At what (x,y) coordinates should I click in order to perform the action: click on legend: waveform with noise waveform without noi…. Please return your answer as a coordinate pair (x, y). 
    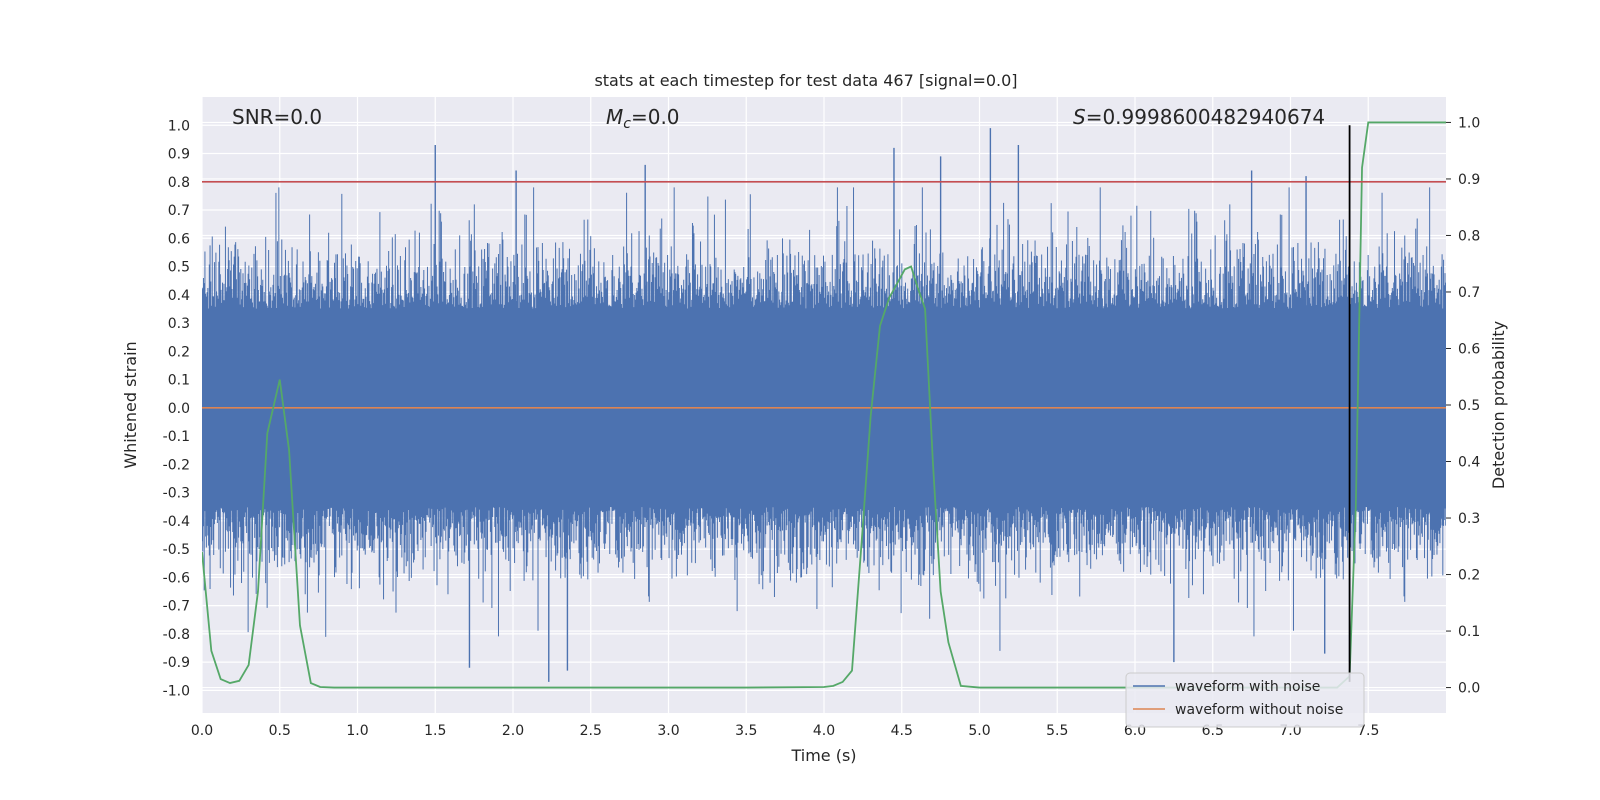
    Looking at the image, I should click on (1245, 700).